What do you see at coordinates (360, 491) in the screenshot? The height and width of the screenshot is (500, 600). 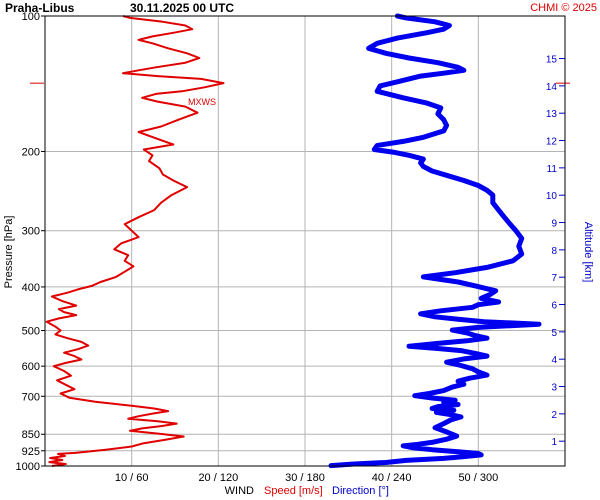 I see `direction-unit-label: Direction [°]` at bounding box center [360, 491].